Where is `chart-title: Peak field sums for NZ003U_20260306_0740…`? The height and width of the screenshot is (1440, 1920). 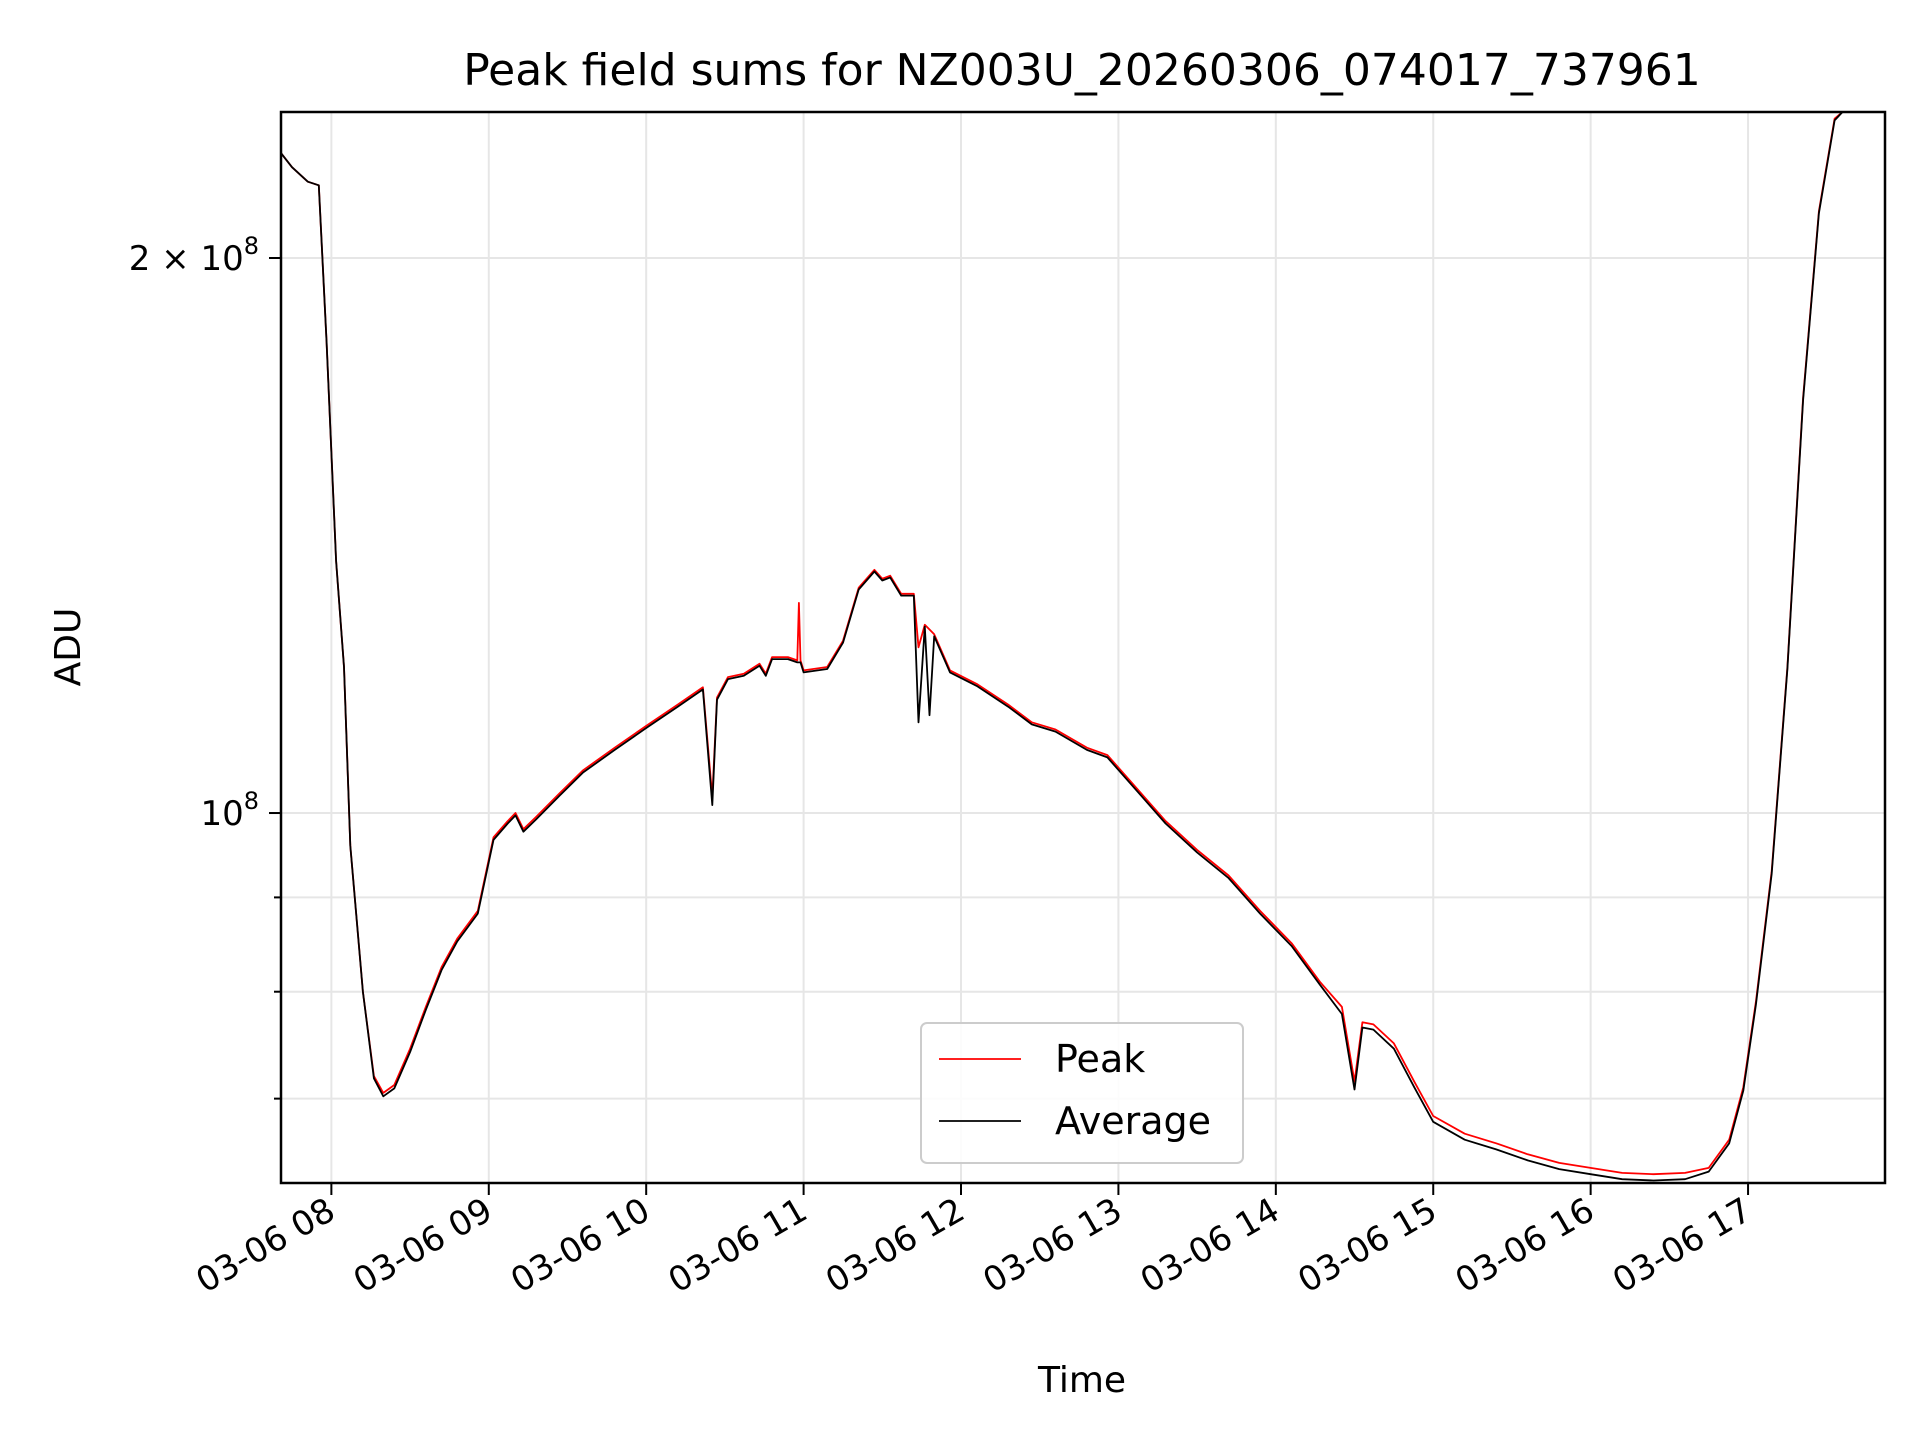 chart-title: Peak field sums for NZ003U_20260306_0740… is located at coordinates (1082, 70).